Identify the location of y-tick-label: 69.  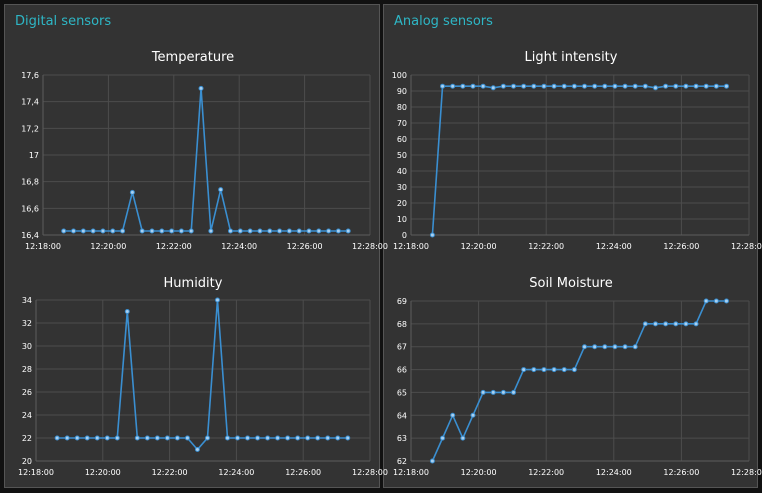
(402, 301).